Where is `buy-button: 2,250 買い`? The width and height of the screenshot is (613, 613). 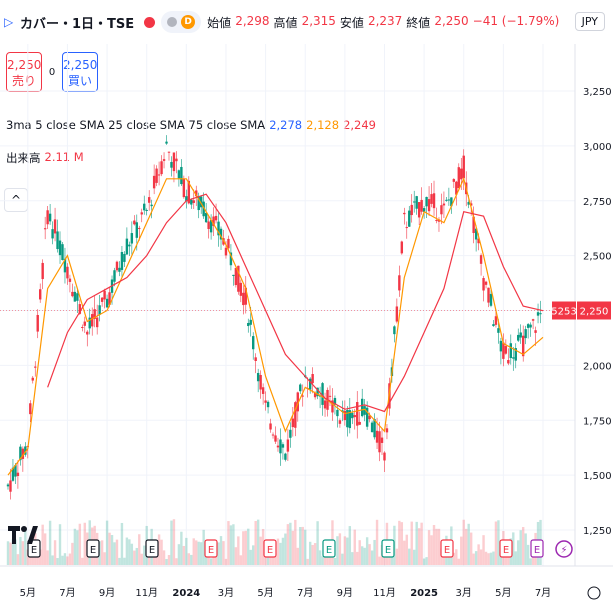 buy-button: 2,250 買い is located at coordinates (80, 72).